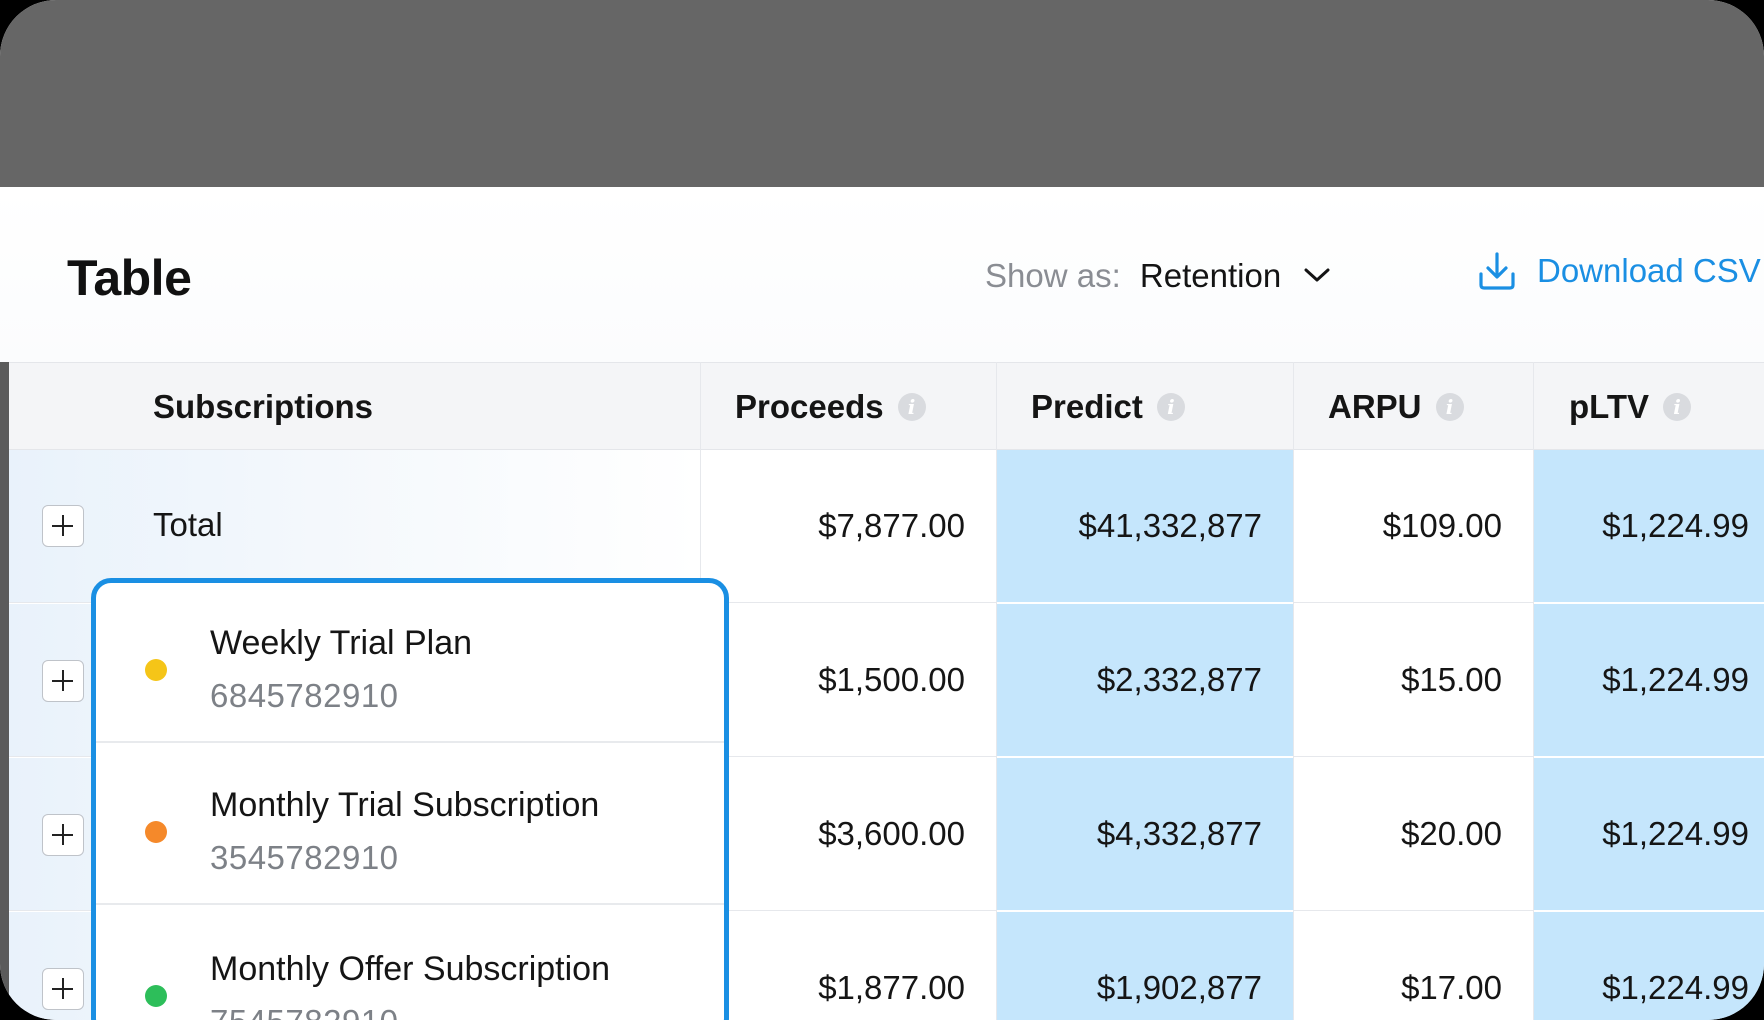 The height and width of the screenshot is (1020, 1764). I want to click on column-header-predict: Predict i, so click(1108, 407).